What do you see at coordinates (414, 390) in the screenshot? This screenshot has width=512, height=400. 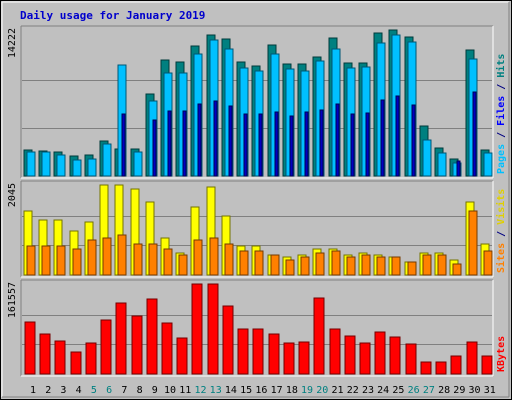 I see `day-label-26: 26` at bounding box center [414, 390].